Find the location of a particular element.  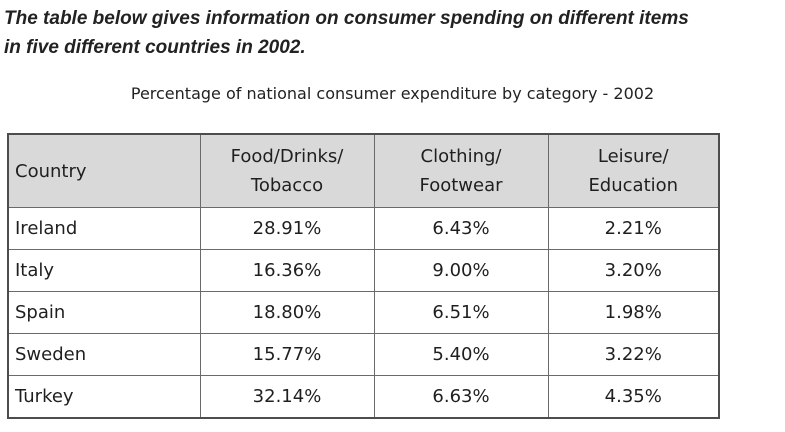

table-row: Spain 18.80% 6.51% 1.98% is located at coordinates (363, 312).